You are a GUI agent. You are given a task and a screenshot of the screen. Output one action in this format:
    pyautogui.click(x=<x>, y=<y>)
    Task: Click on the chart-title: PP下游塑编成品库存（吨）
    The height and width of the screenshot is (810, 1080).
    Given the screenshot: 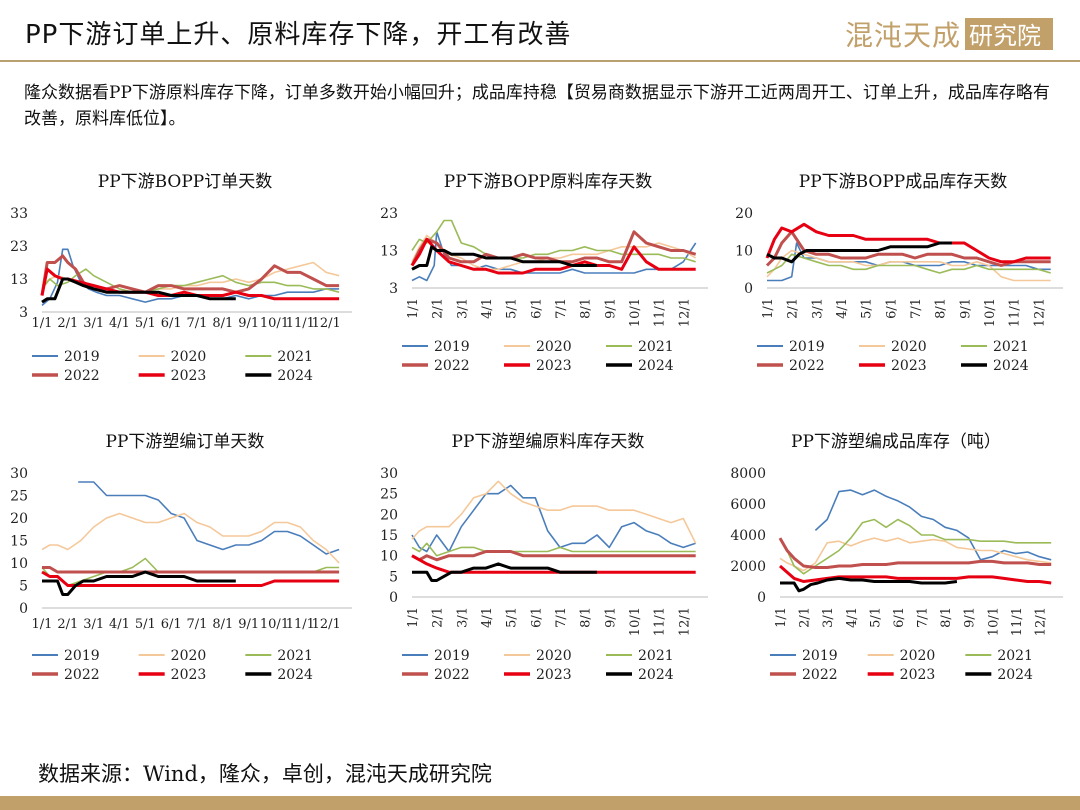 What is the action you would take?
    pyautogui.click(x=896, y=442)
    